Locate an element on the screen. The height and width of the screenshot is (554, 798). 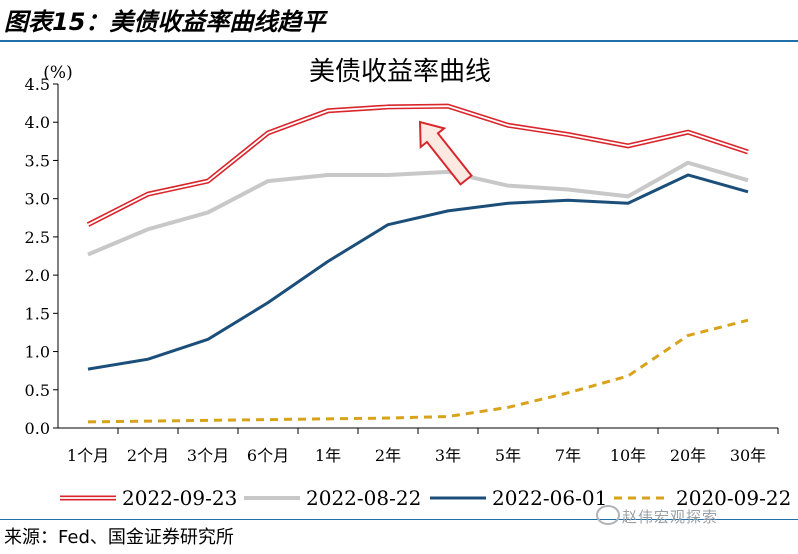
y-tick-label: 2.5 is located at coordinates (37, 237).